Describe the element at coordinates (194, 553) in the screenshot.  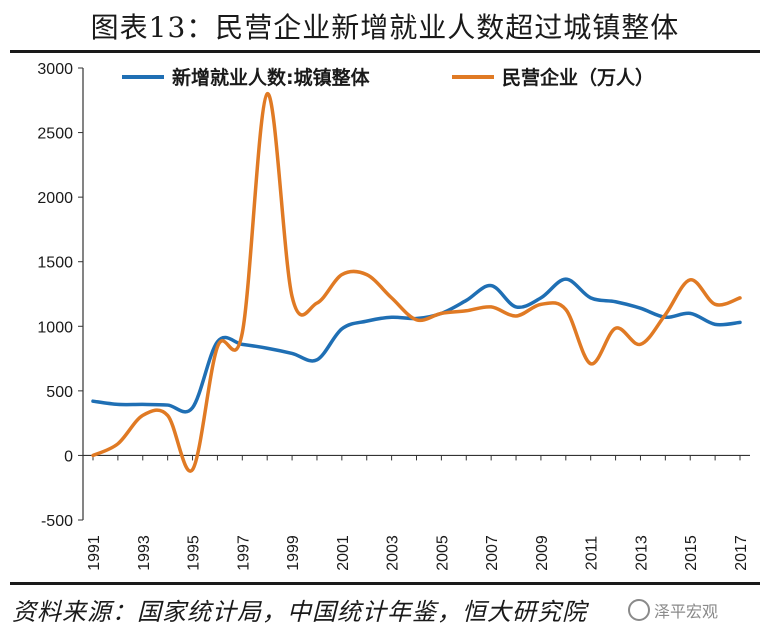
I see `x-tick-label: 1995` at that location.